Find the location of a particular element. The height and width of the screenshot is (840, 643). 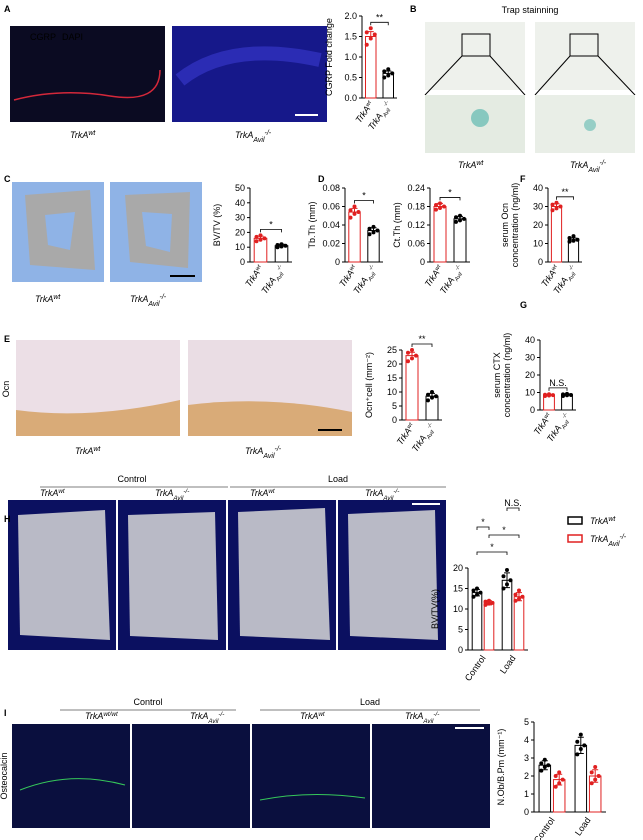

stain-signal is located at coordinates (480, 118).